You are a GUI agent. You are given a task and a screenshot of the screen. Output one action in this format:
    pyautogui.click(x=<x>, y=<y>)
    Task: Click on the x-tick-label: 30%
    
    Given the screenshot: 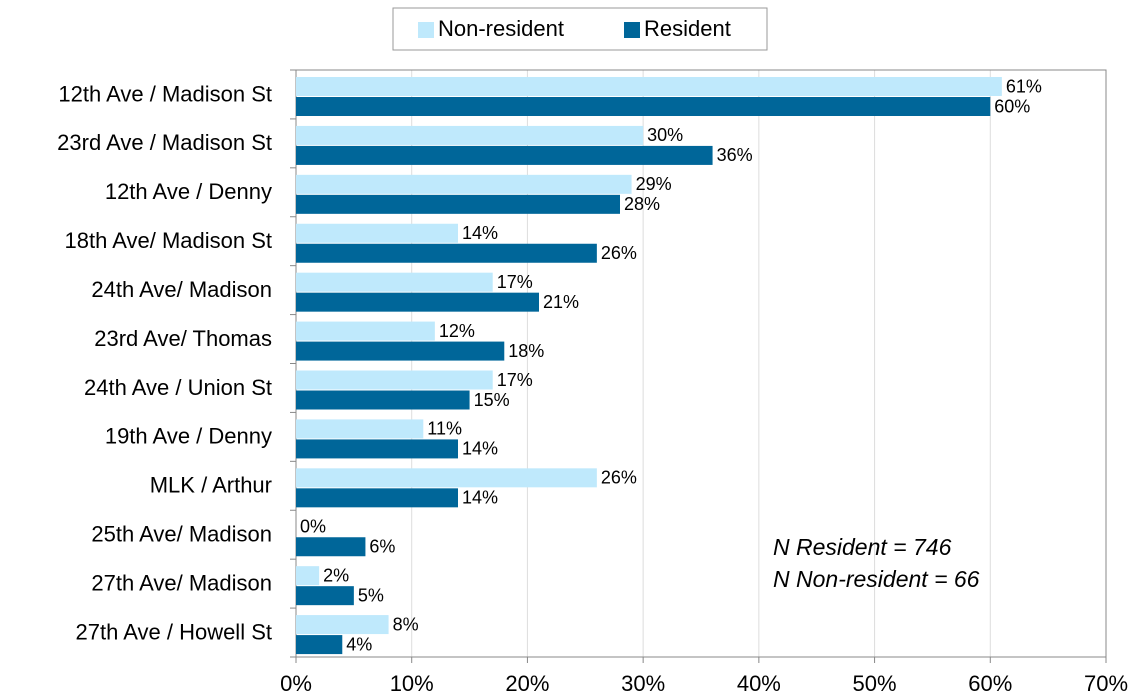 What is the action you would take?
    pyautogui.click(x=643, y=683)
    